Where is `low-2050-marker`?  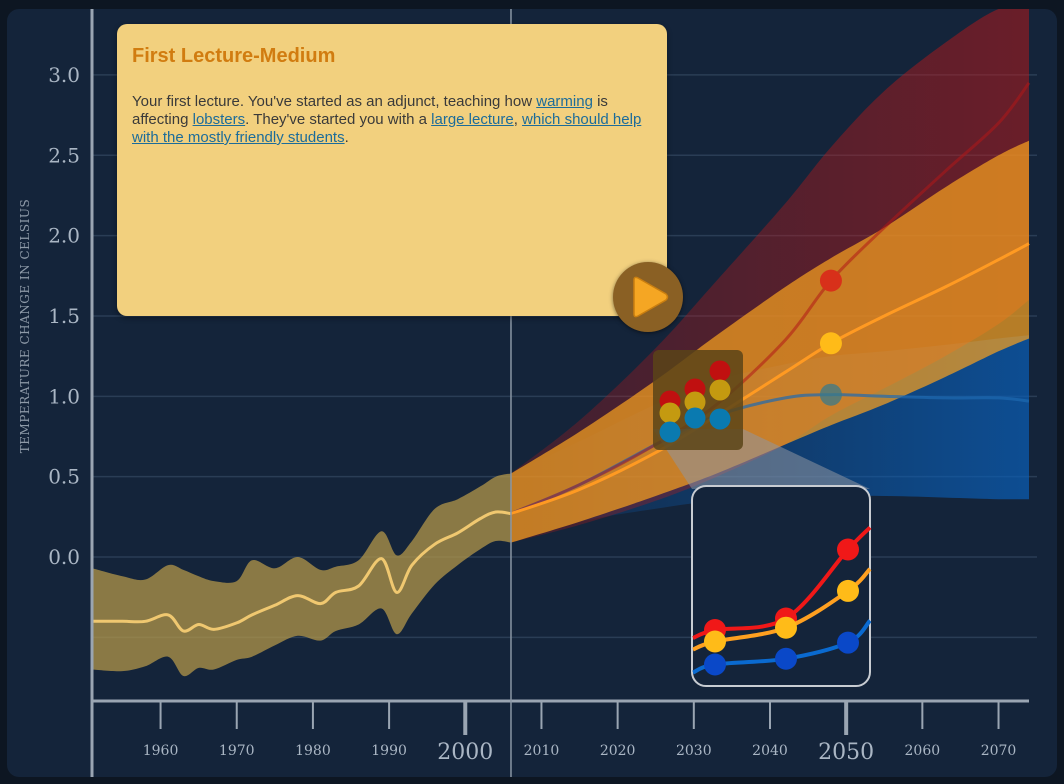 low-2050-marker is located at coordinates (830, 394).